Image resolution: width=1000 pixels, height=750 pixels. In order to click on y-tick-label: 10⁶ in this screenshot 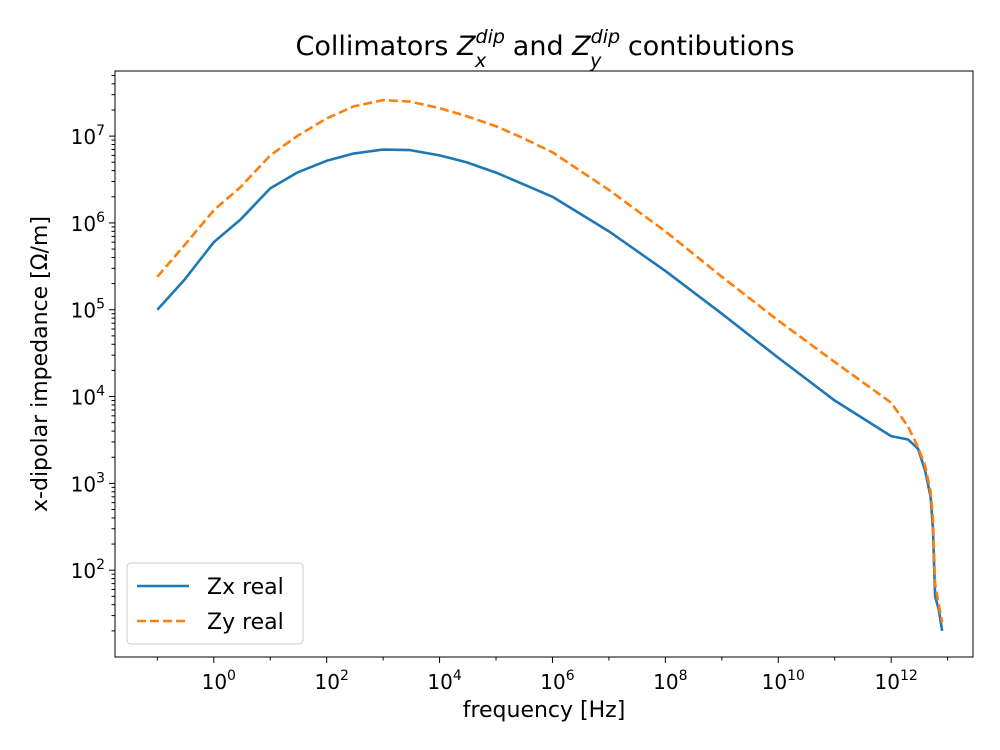, I will do `click(88, 223)`.